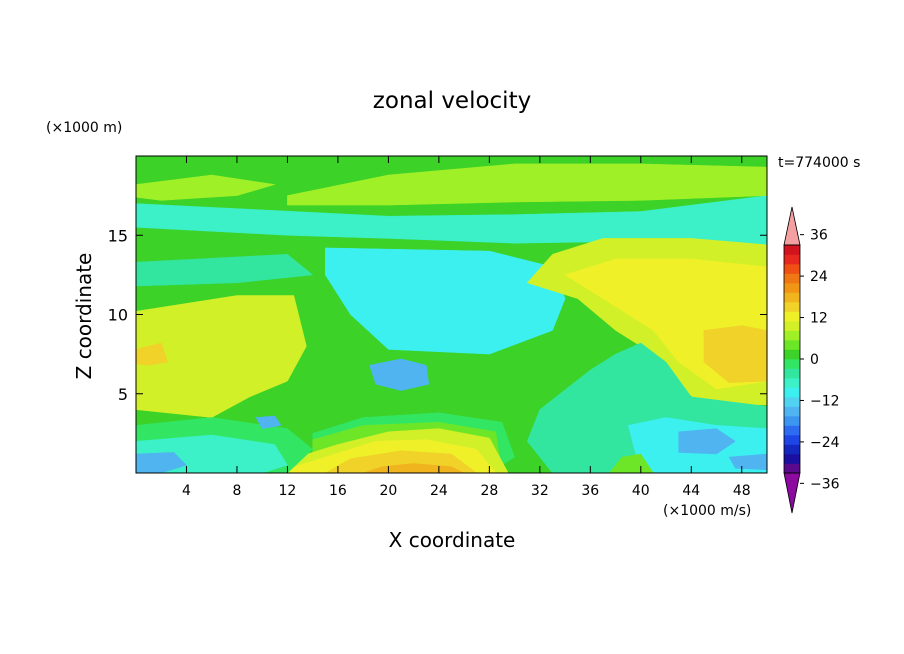 The image size is (904, 654). Describe the element at coordinates (825, 484) in the screenshot. I see `colorbar-tick-label: −36` at that location.